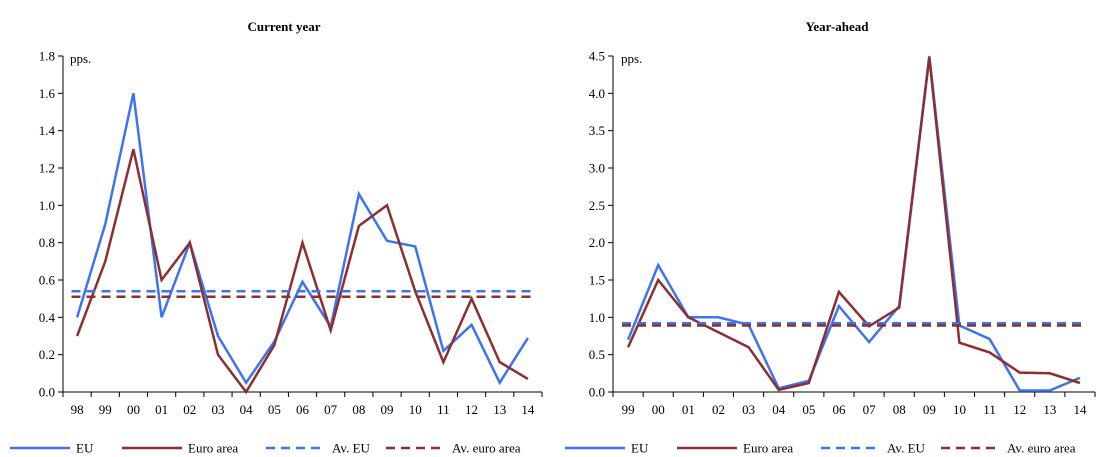 Image resolution: width=1113 pixels, height=457 pixels. What do you see at coordinates (597, 93) in the screenshot?
I see `y-tick-label: 4.0` at bounding box center [597, 93].